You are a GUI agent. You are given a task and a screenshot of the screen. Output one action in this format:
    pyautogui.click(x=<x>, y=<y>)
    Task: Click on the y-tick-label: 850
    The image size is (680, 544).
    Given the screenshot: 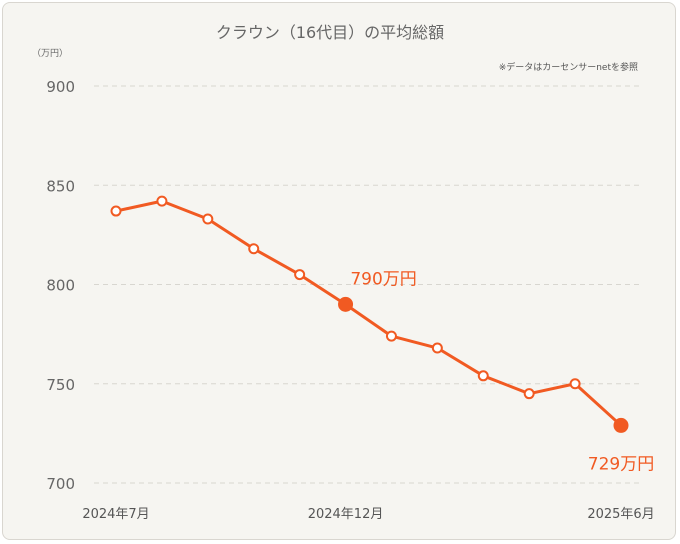 What is the action you would take?
    pyautogui.click(x=60, y=186)
    